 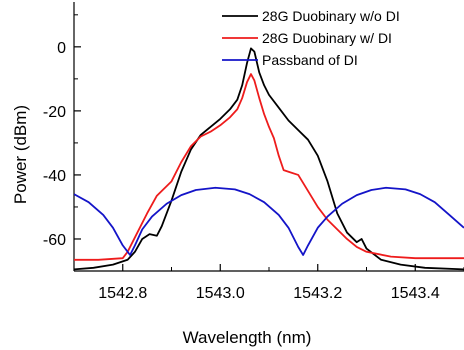 I want to click on y-tick-label: 0, so click(x=61, y=48).